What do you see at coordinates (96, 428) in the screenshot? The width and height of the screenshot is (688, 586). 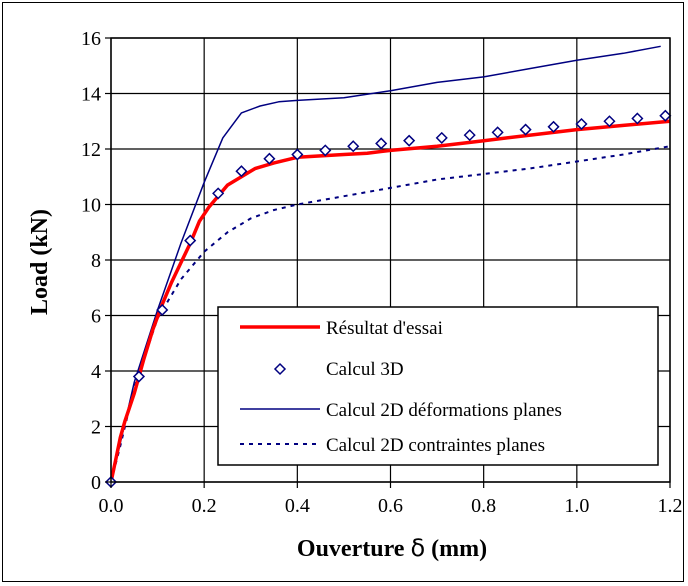 I see `y-tick-label: 2` at bounding box center [96, 428].